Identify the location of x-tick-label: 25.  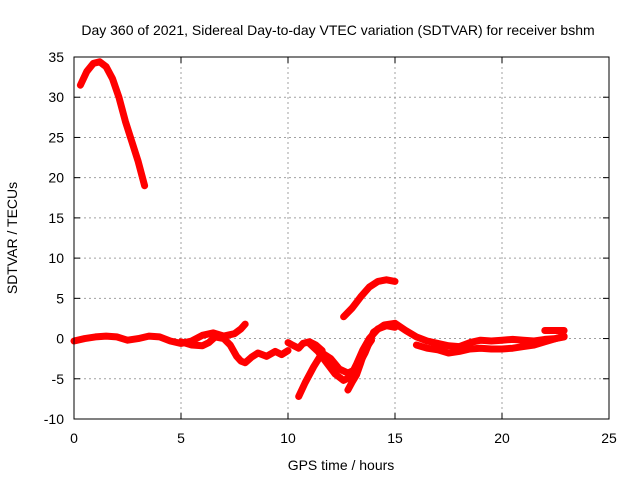
(609, 438).